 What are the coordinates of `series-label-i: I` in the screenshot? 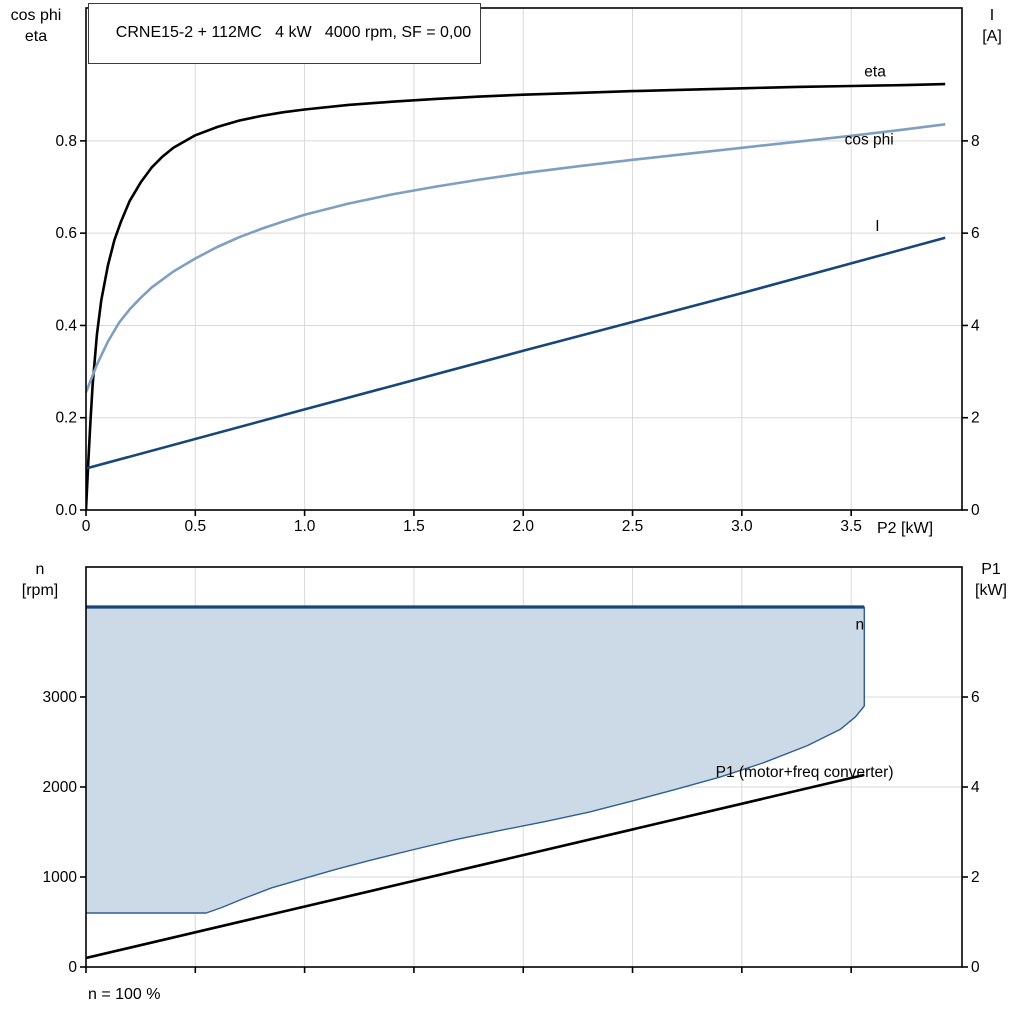 It's located at (877, 226).